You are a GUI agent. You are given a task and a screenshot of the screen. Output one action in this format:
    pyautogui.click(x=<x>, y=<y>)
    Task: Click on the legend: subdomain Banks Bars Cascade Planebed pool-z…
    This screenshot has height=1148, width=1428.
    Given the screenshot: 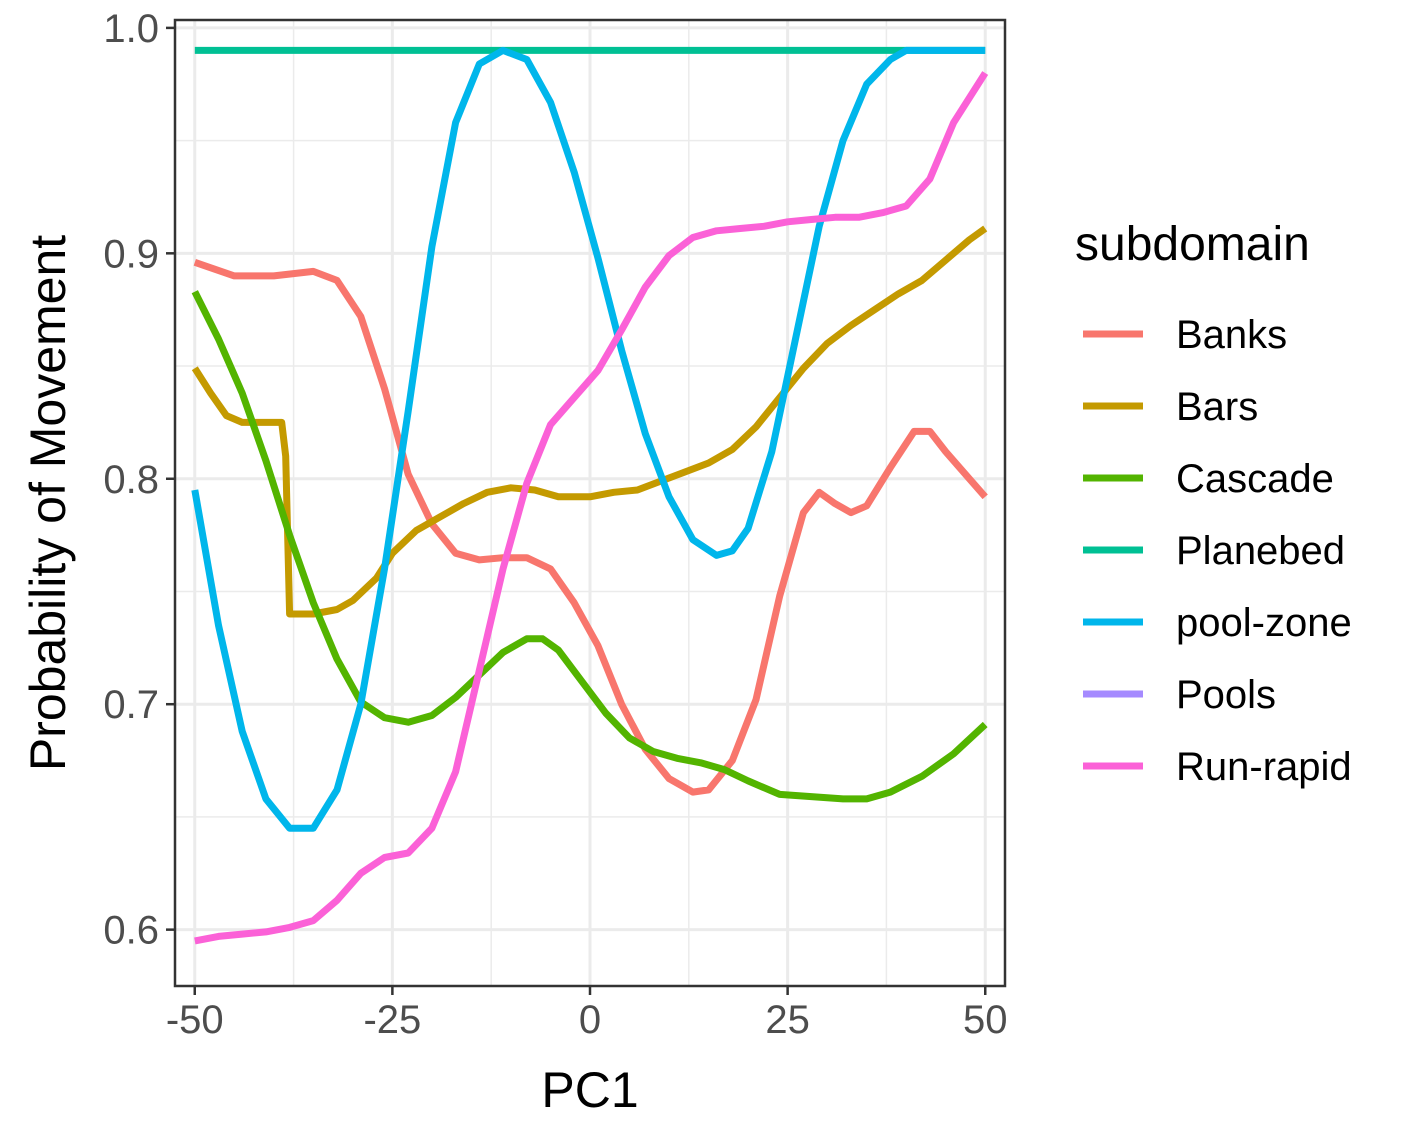 What is the action you would take?
    pyautogui.click(x=1213, y=503)
    